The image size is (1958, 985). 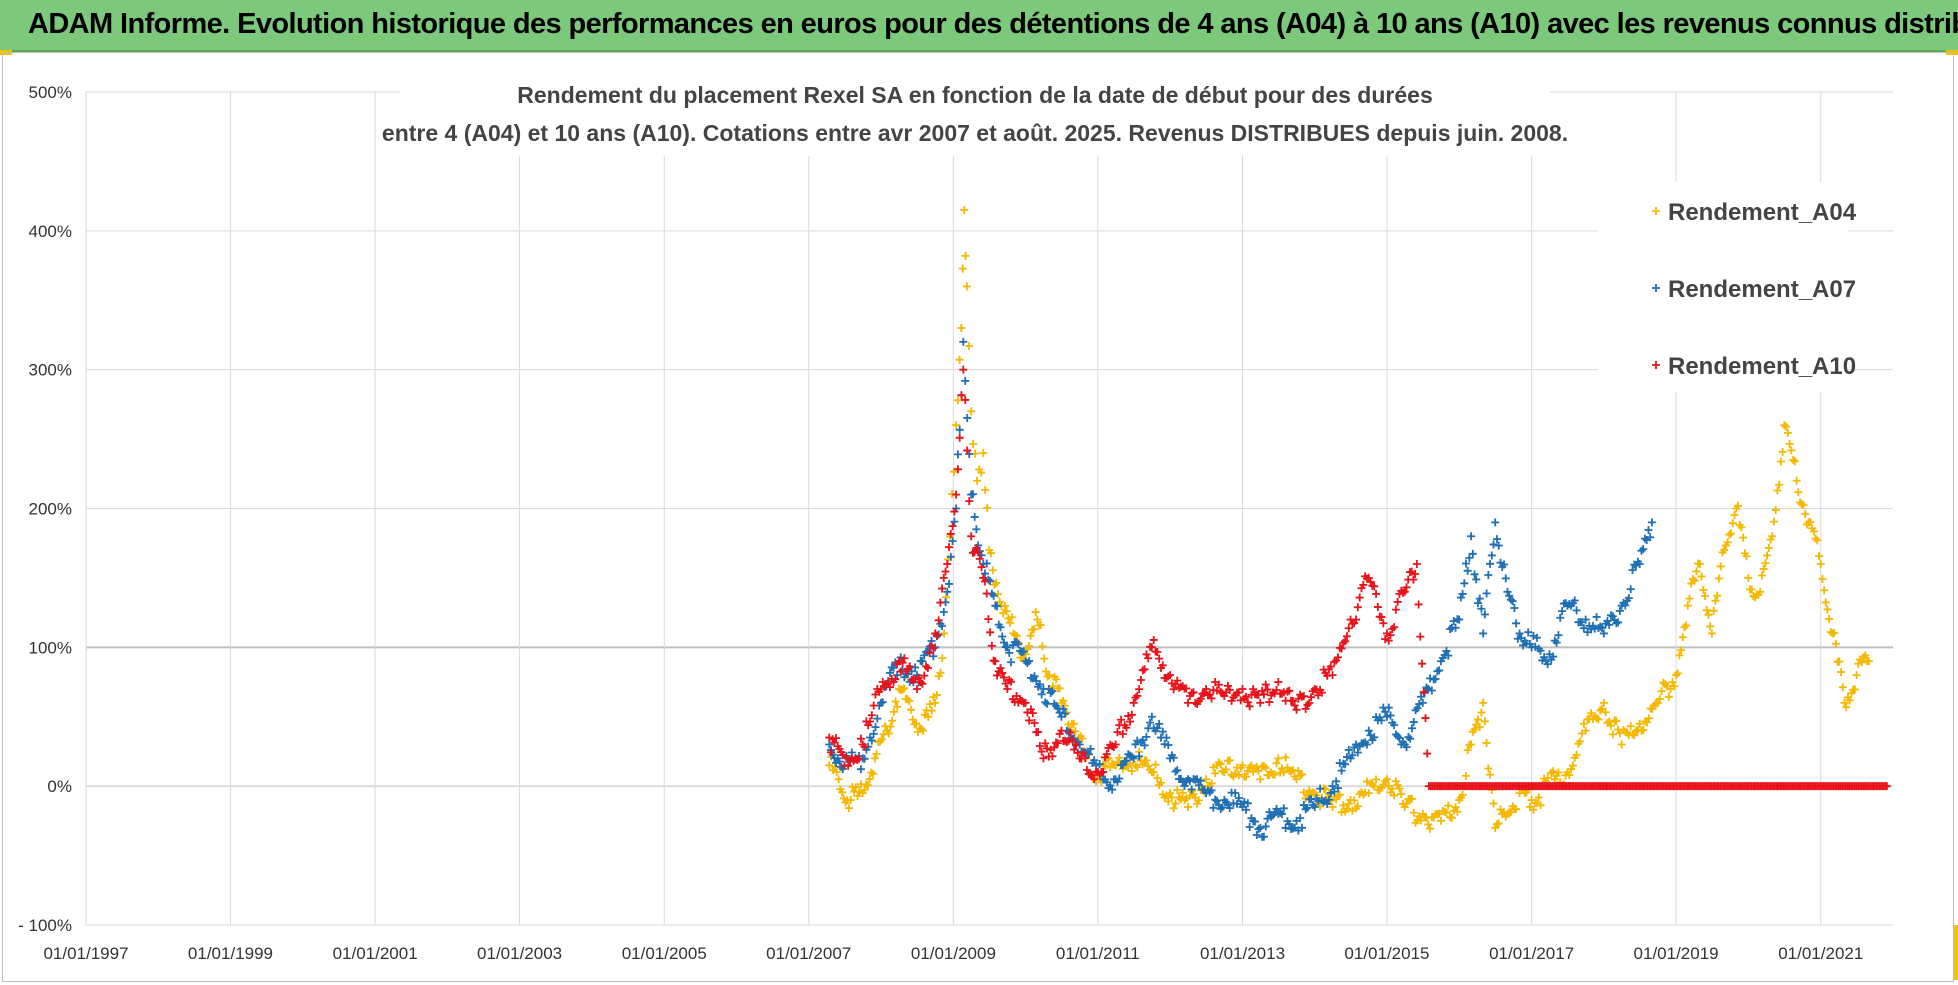 I want to click on y-tick-label: 300%, so click(x=50, y=370).